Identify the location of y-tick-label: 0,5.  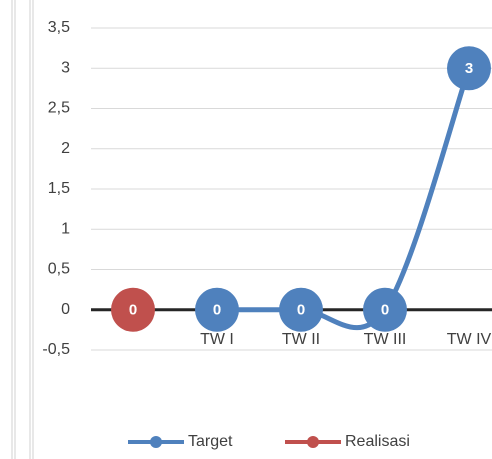
(59, 269).